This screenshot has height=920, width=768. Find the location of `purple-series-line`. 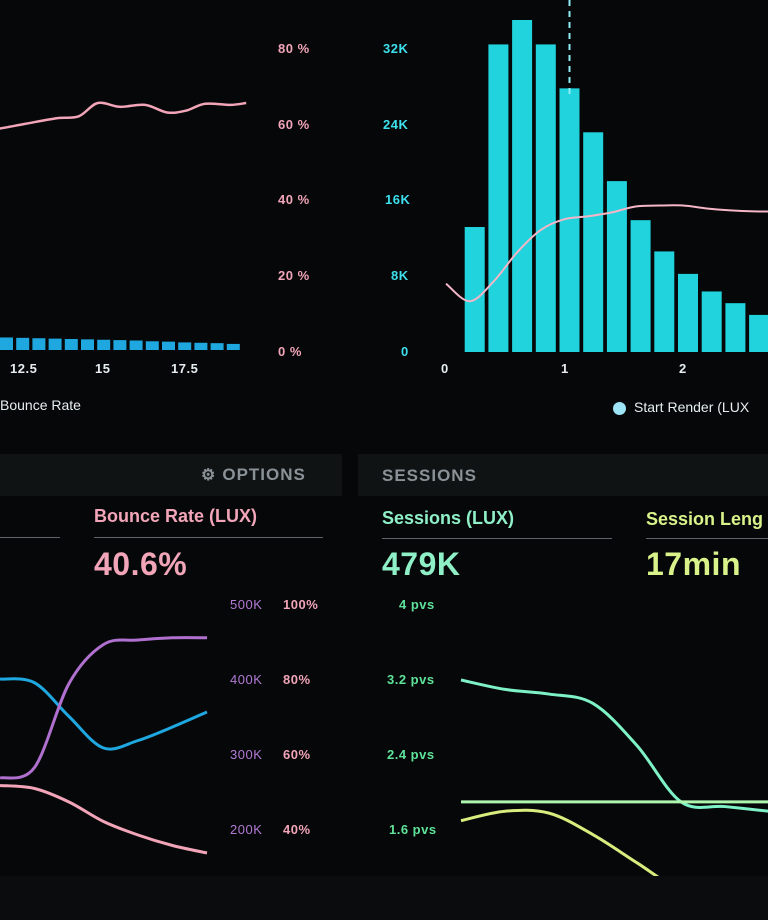

purple-series-line is located at coordinates (104, 708).